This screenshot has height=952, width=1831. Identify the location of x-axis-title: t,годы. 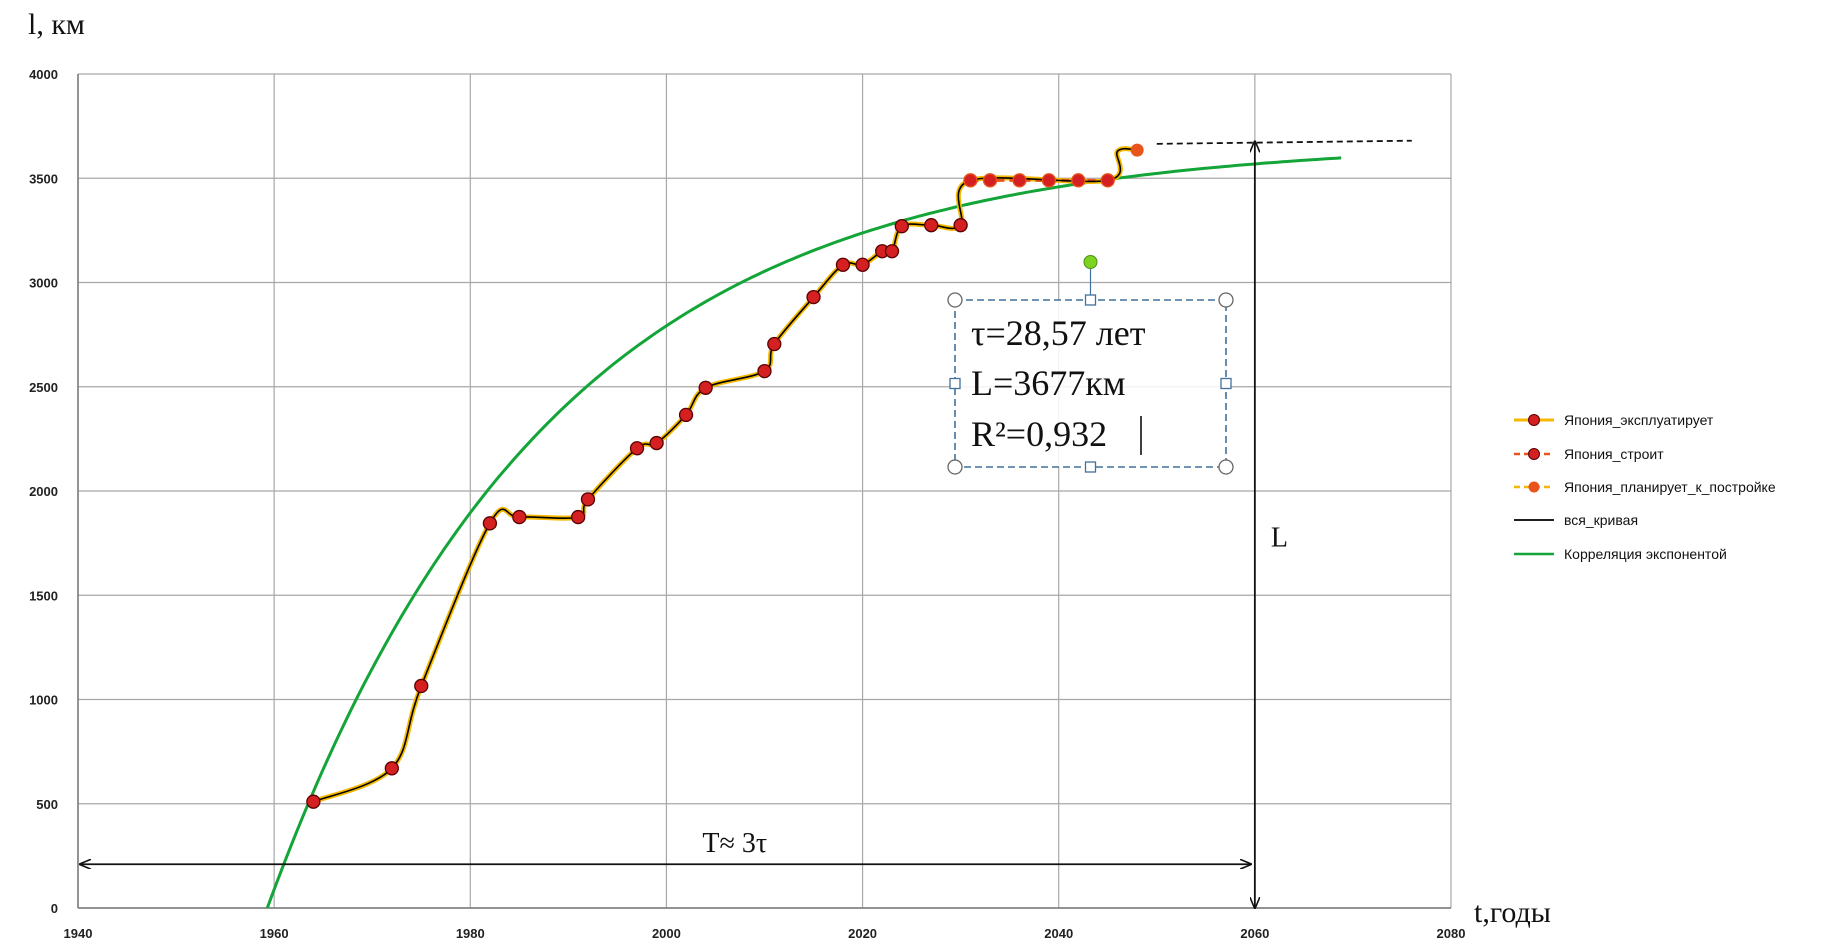
(1512, 912).